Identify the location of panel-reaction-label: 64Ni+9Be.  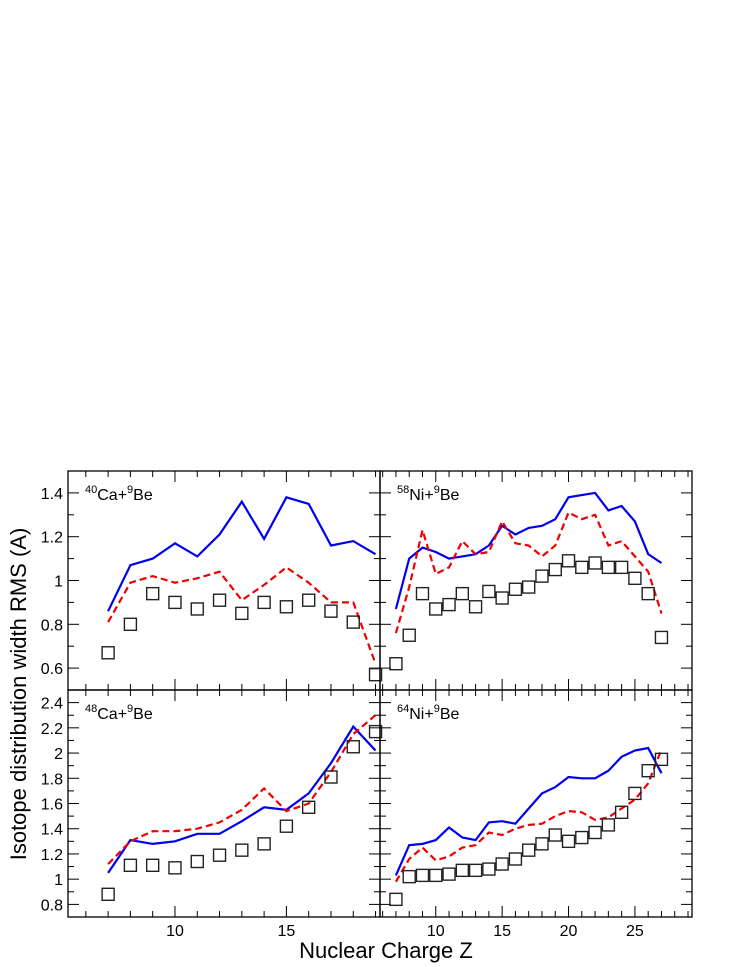
(428, 713).